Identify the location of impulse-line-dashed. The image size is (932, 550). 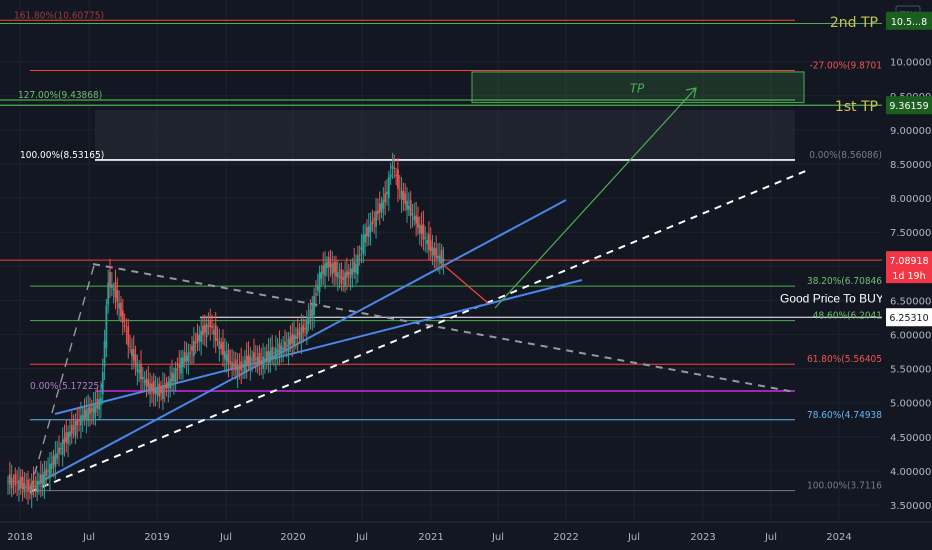
(62, 376).